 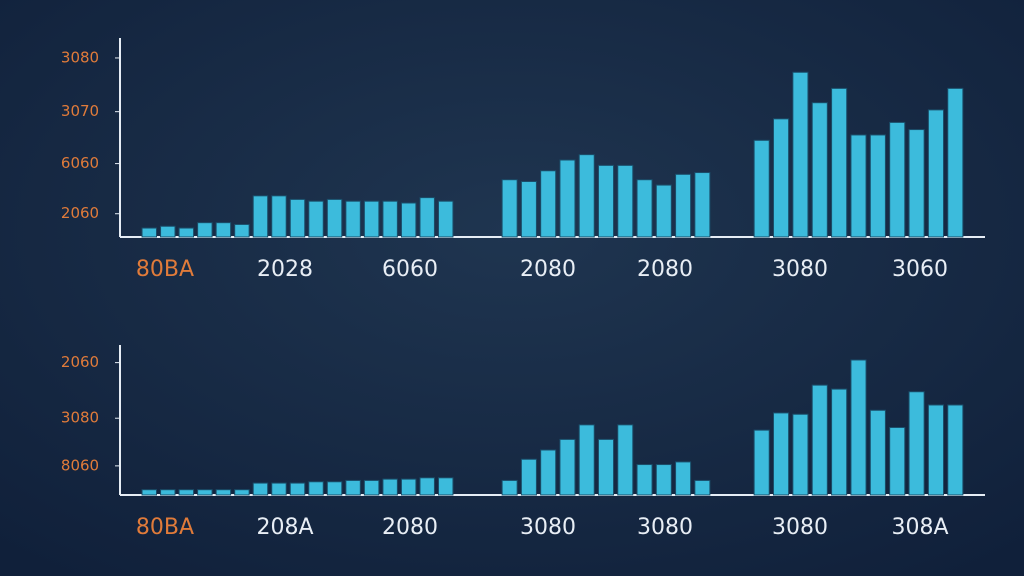 I want to click on y-tick-label: 6060, so click(x=80, y=163).